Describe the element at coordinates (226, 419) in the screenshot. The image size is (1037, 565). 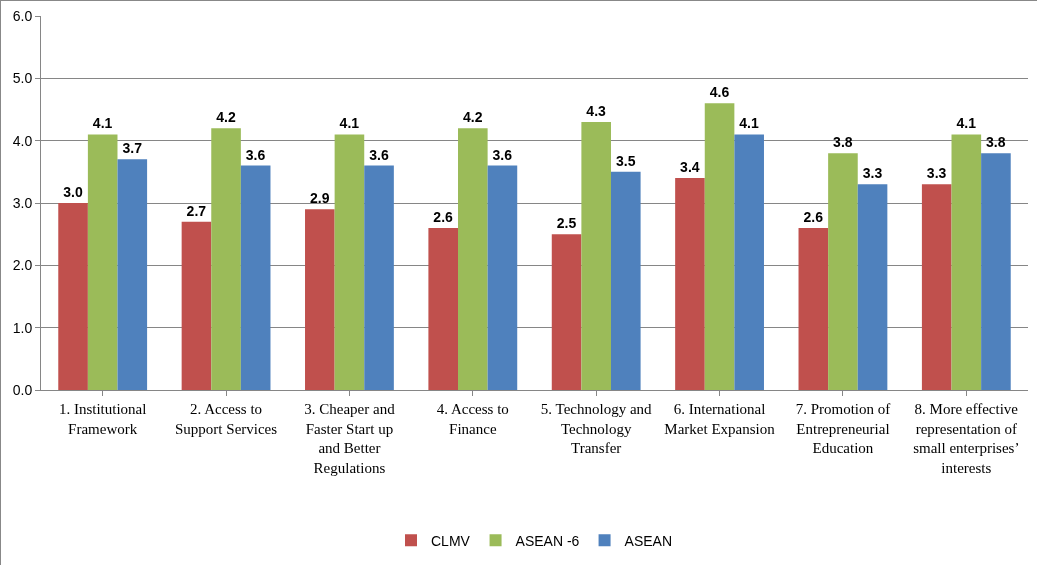
I see `x-tick-label: 2. Access to Support Services` at that location.